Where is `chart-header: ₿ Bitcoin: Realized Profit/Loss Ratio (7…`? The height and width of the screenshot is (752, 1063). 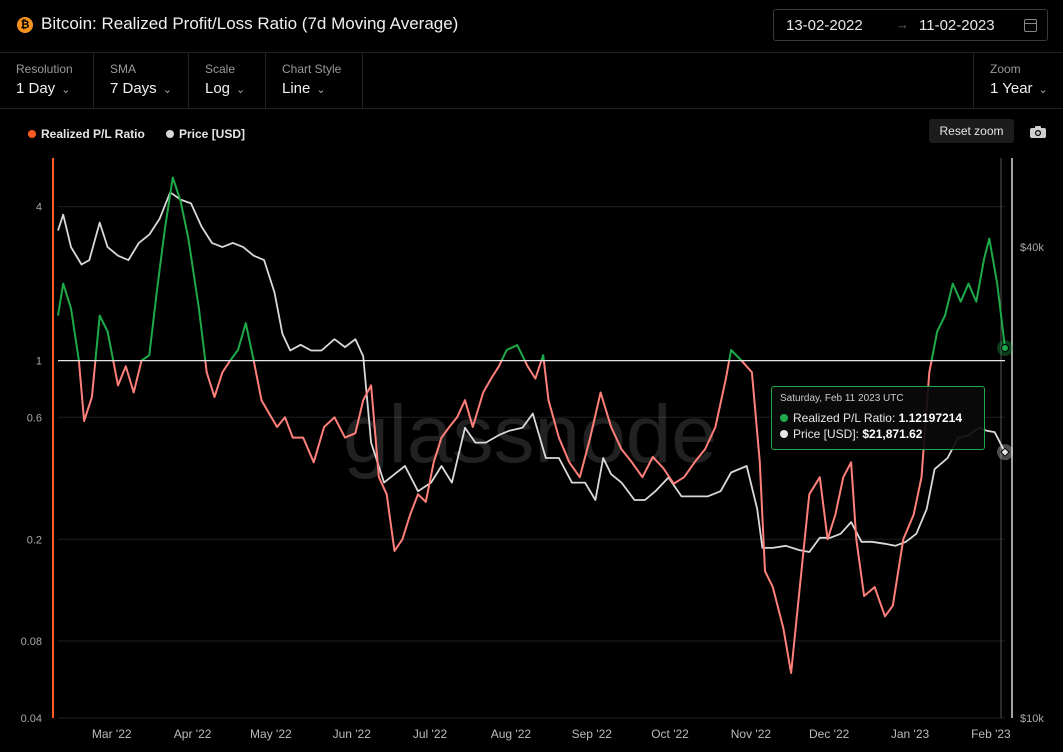 chart-header: ₿ Bitcoin: Realized Profit/Loss Ratio (7… is located at coordinates (531, 26).